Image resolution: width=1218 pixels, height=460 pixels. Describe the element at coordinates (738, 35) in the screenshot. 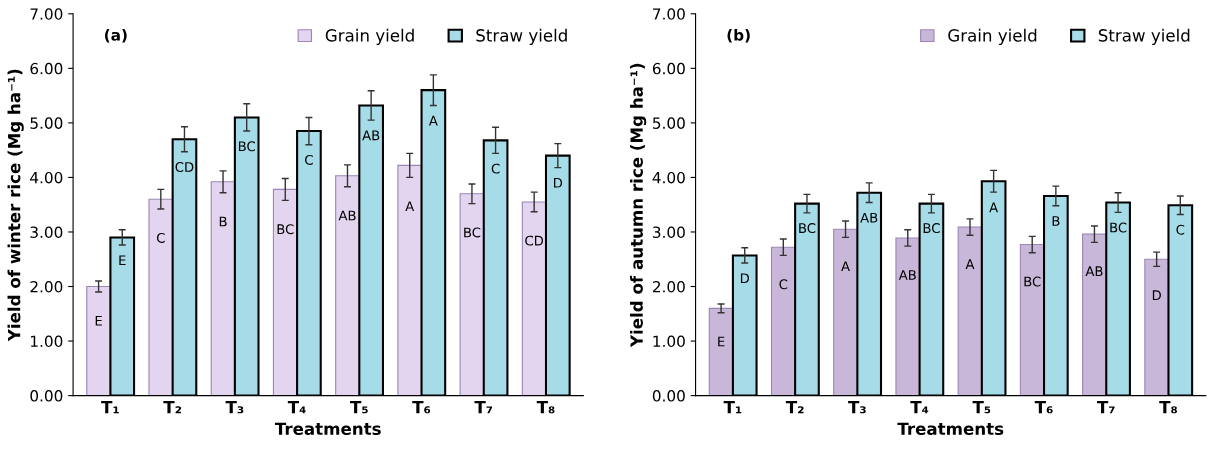

I see `text: (b)` at that location.